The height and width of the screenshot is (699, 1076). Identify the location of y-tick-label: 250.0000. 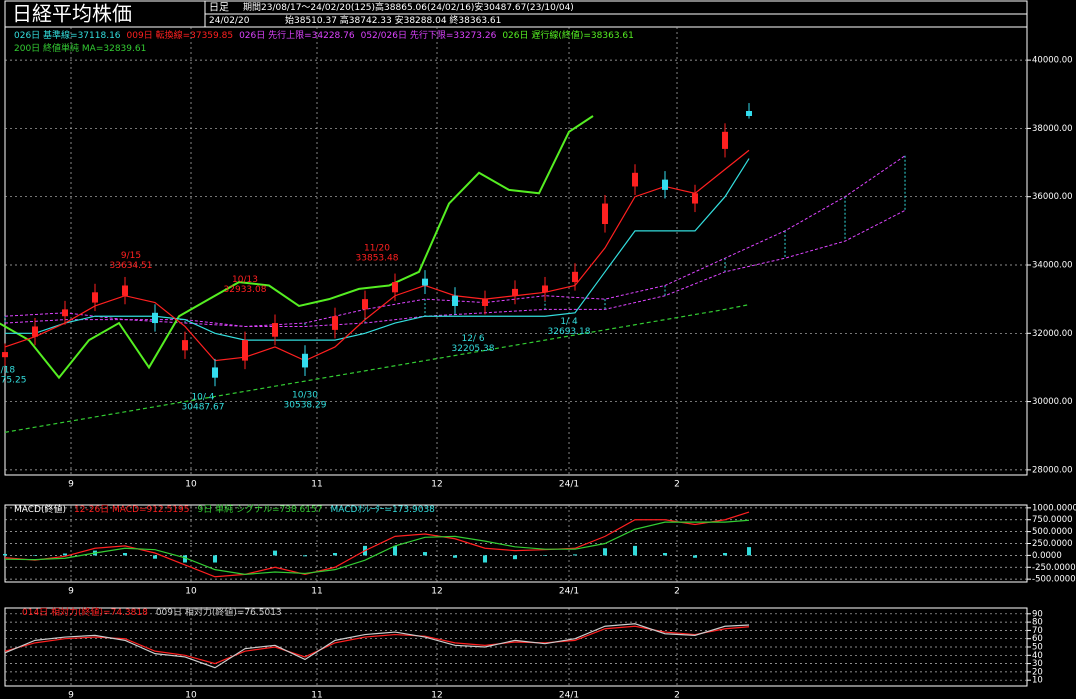
(1052, 544).